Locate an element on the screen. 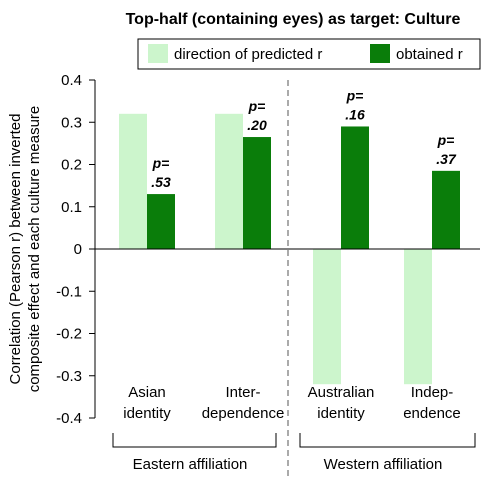 The image size is (490, 485). y-tick-label: 0 is located at coordinates (78, 249).